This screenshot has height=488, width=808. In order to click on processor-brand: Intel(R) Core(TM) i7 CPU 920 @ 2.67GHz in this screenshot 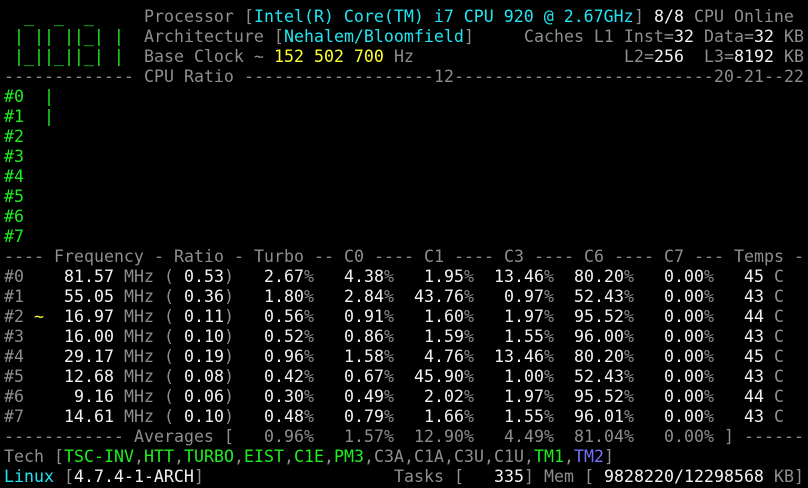, I will do `click(444, 16)`.